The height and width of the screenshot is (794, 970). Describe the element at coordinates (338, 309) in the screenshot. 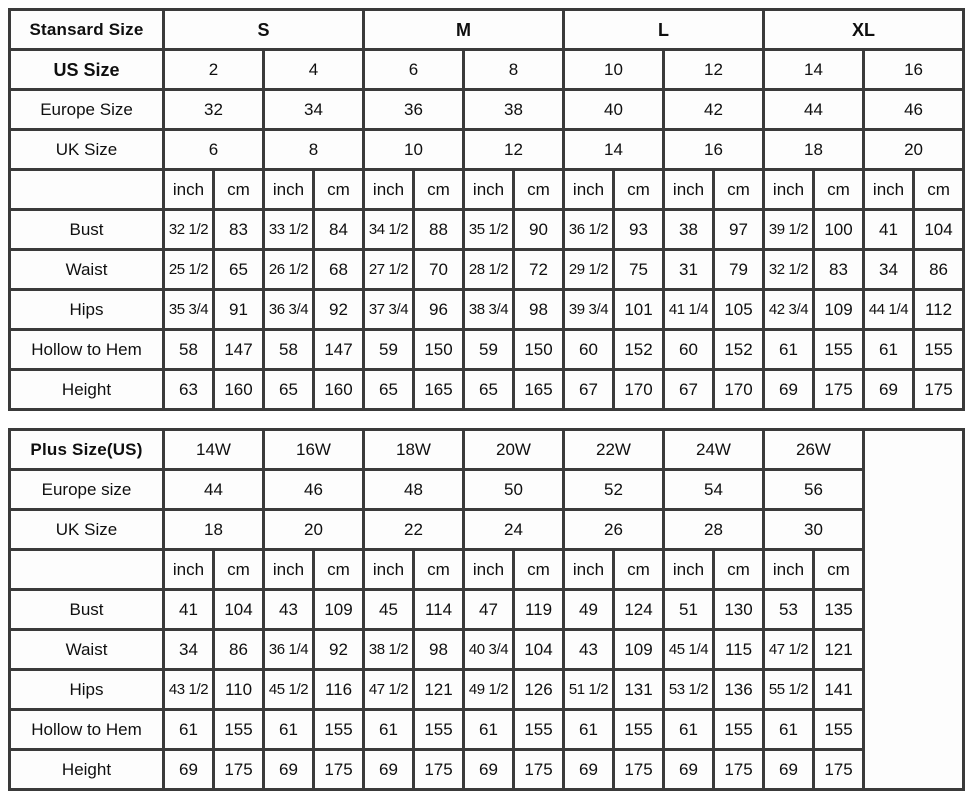

I see `measurement-value-cell: 92` at that location.